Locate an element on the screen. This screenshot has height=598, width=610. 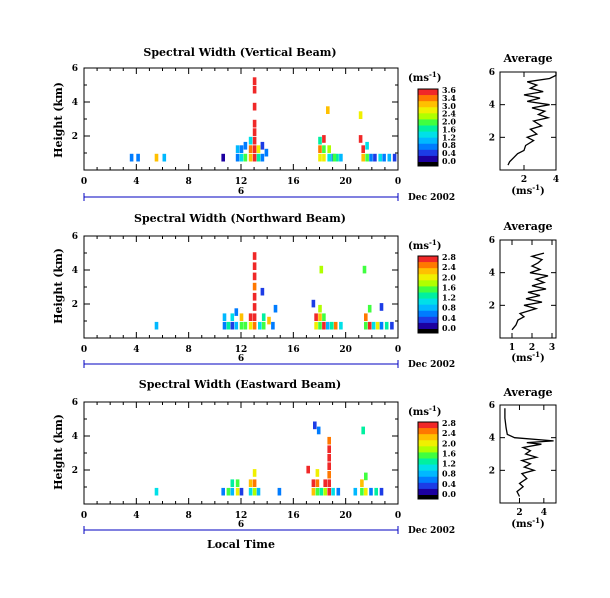
colorbar-units: (ms-1) is located at coordinates (424, 245).